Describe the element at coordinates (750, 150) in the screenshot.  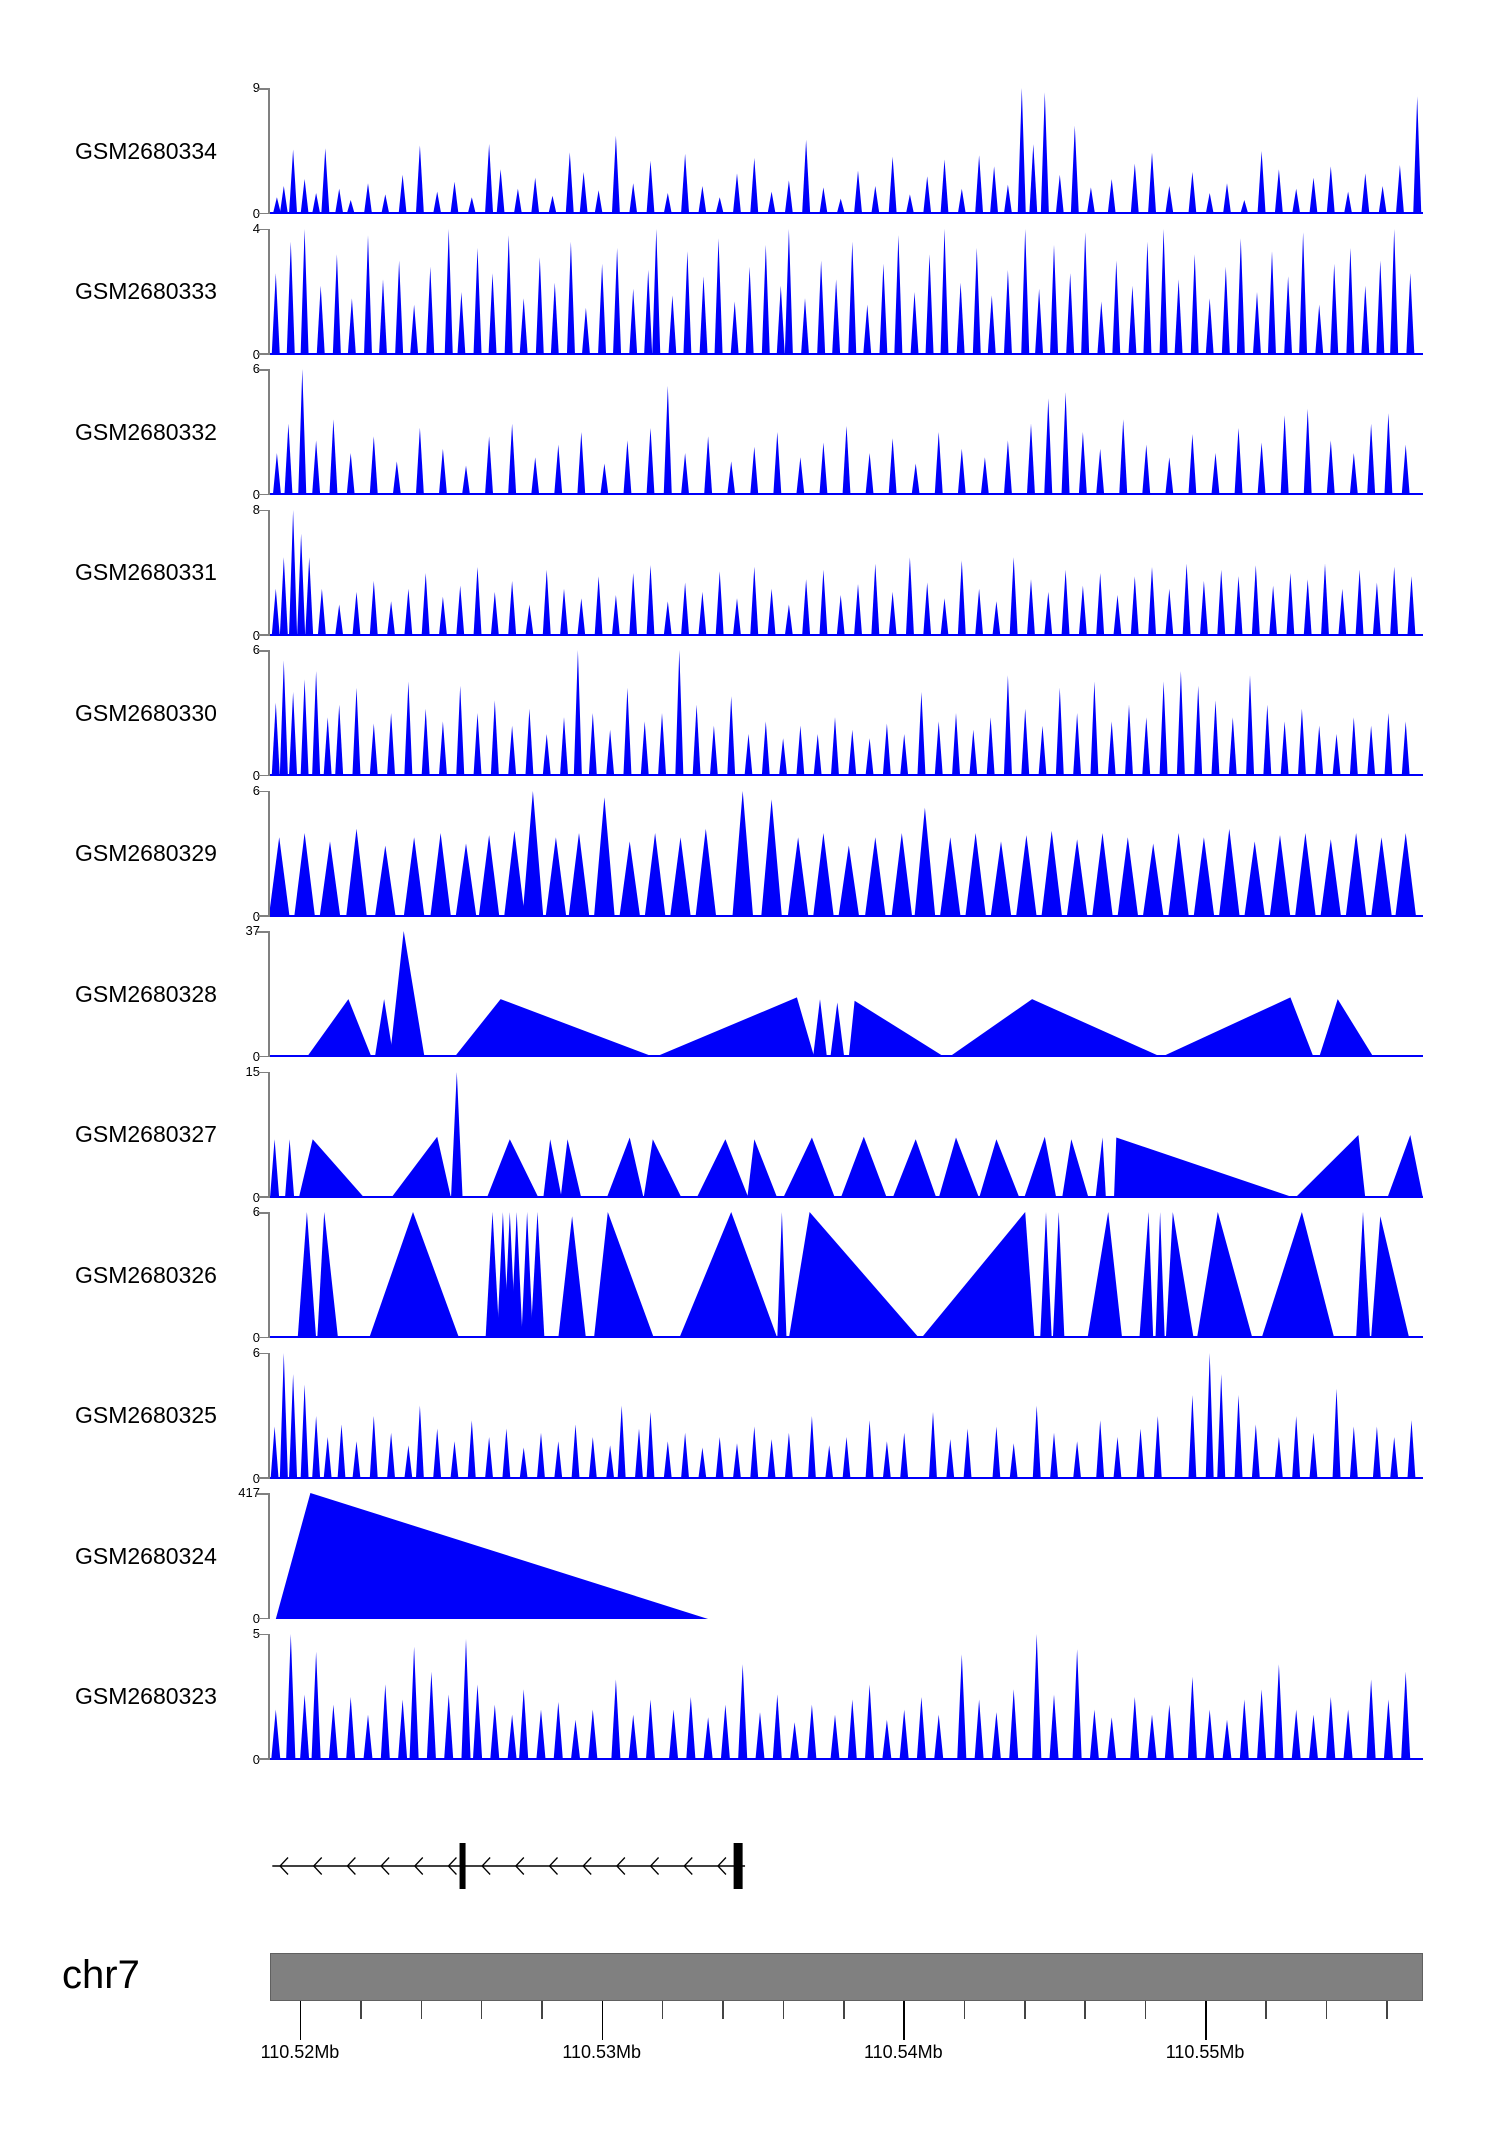
I see `track-row: GSM2680334 9 0` at that location.